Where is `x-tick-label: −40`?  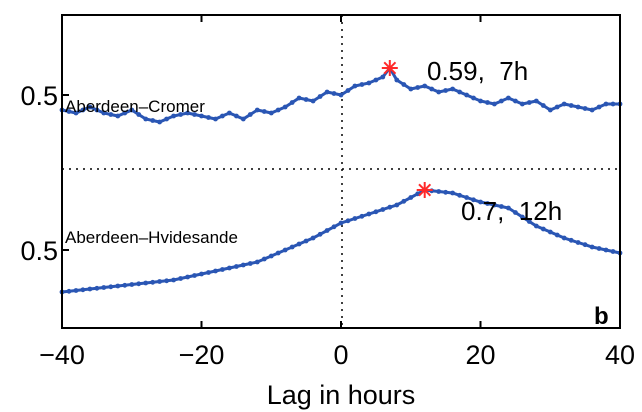
x-tick-label: −40 is located at coordinates (62, 355).